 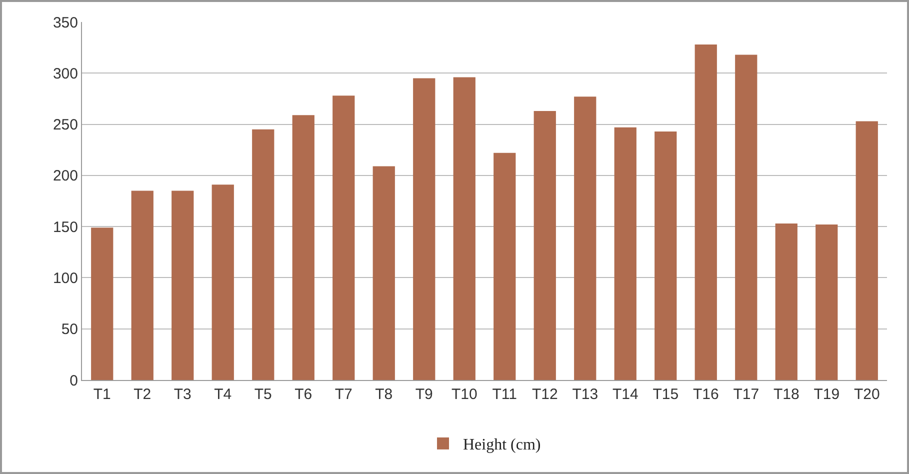 What do you see at coordinates (545, 394) in the screenshot?
I see `x-tick-label: T12` at bounding box center [545, 394].